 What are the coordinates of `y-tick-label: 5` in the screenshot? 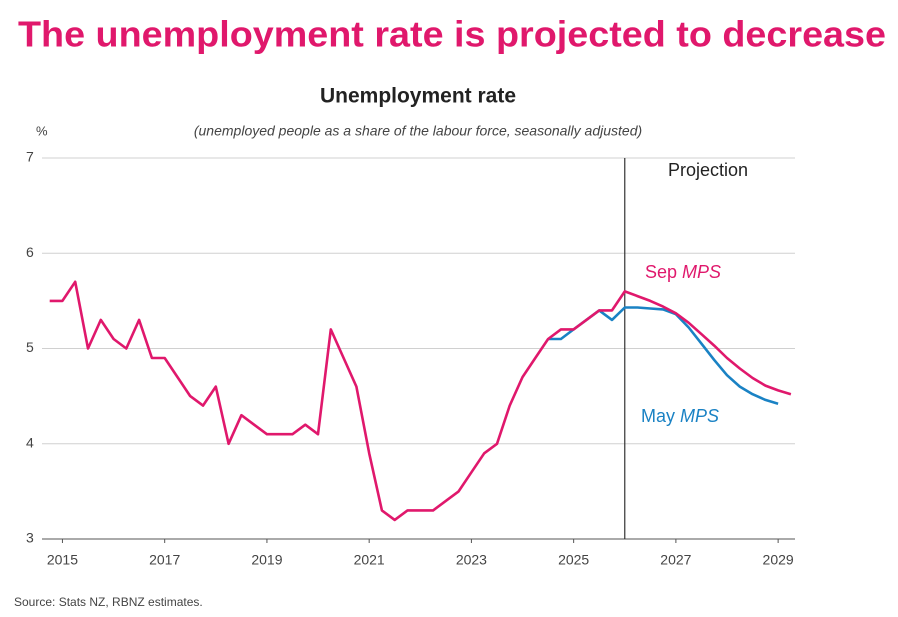 It's located at (30, 347).